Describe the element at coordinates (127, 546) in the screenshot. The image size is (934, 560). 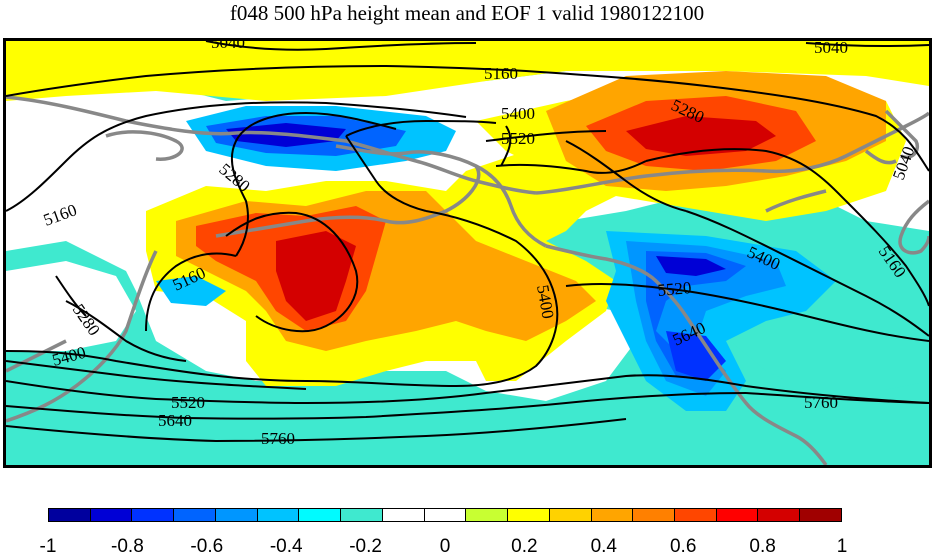
I see `colorbar-tick-label: -0.8` at that location.